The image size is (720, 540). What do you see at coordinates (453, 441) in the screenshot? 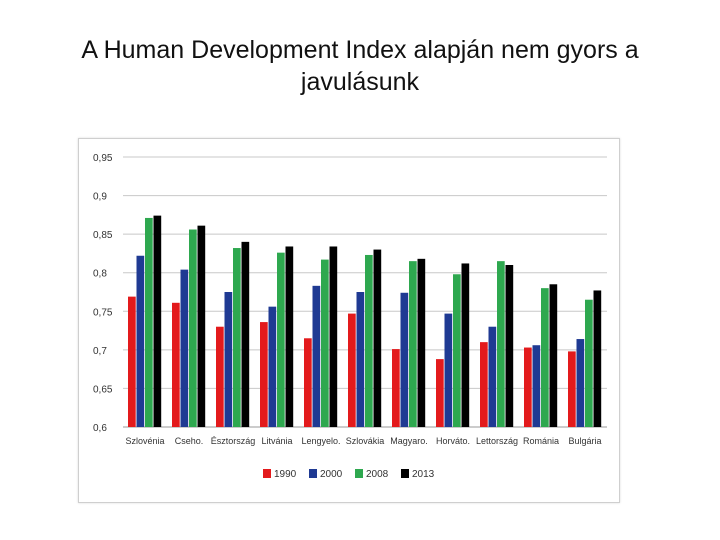
I see `x-category-label: Horváto.` at bounding box center [453, 441].